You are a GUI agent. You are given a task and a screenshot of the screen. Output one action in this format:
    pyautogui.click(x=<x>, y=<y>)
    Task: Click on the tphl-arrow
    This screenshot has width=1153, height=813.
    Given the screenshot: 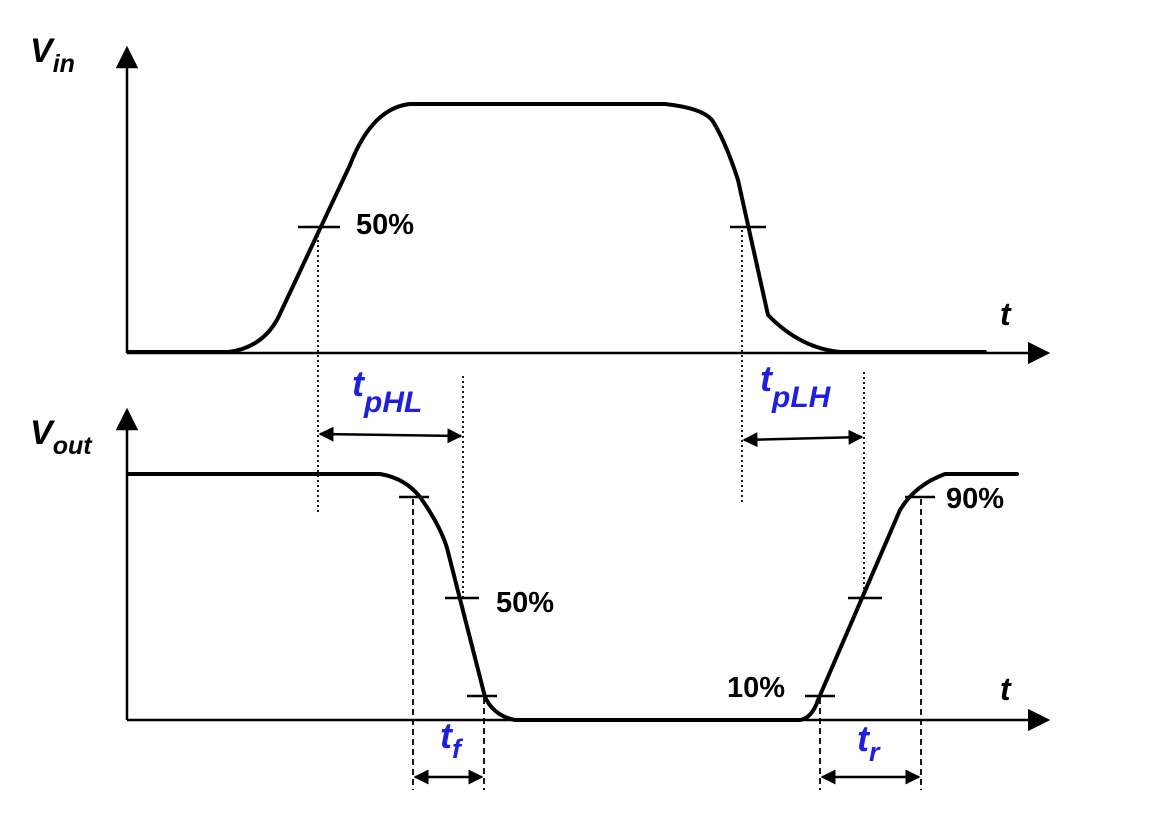 What is the action you would take?
    pyautogui.click(x=390, y=435)
    